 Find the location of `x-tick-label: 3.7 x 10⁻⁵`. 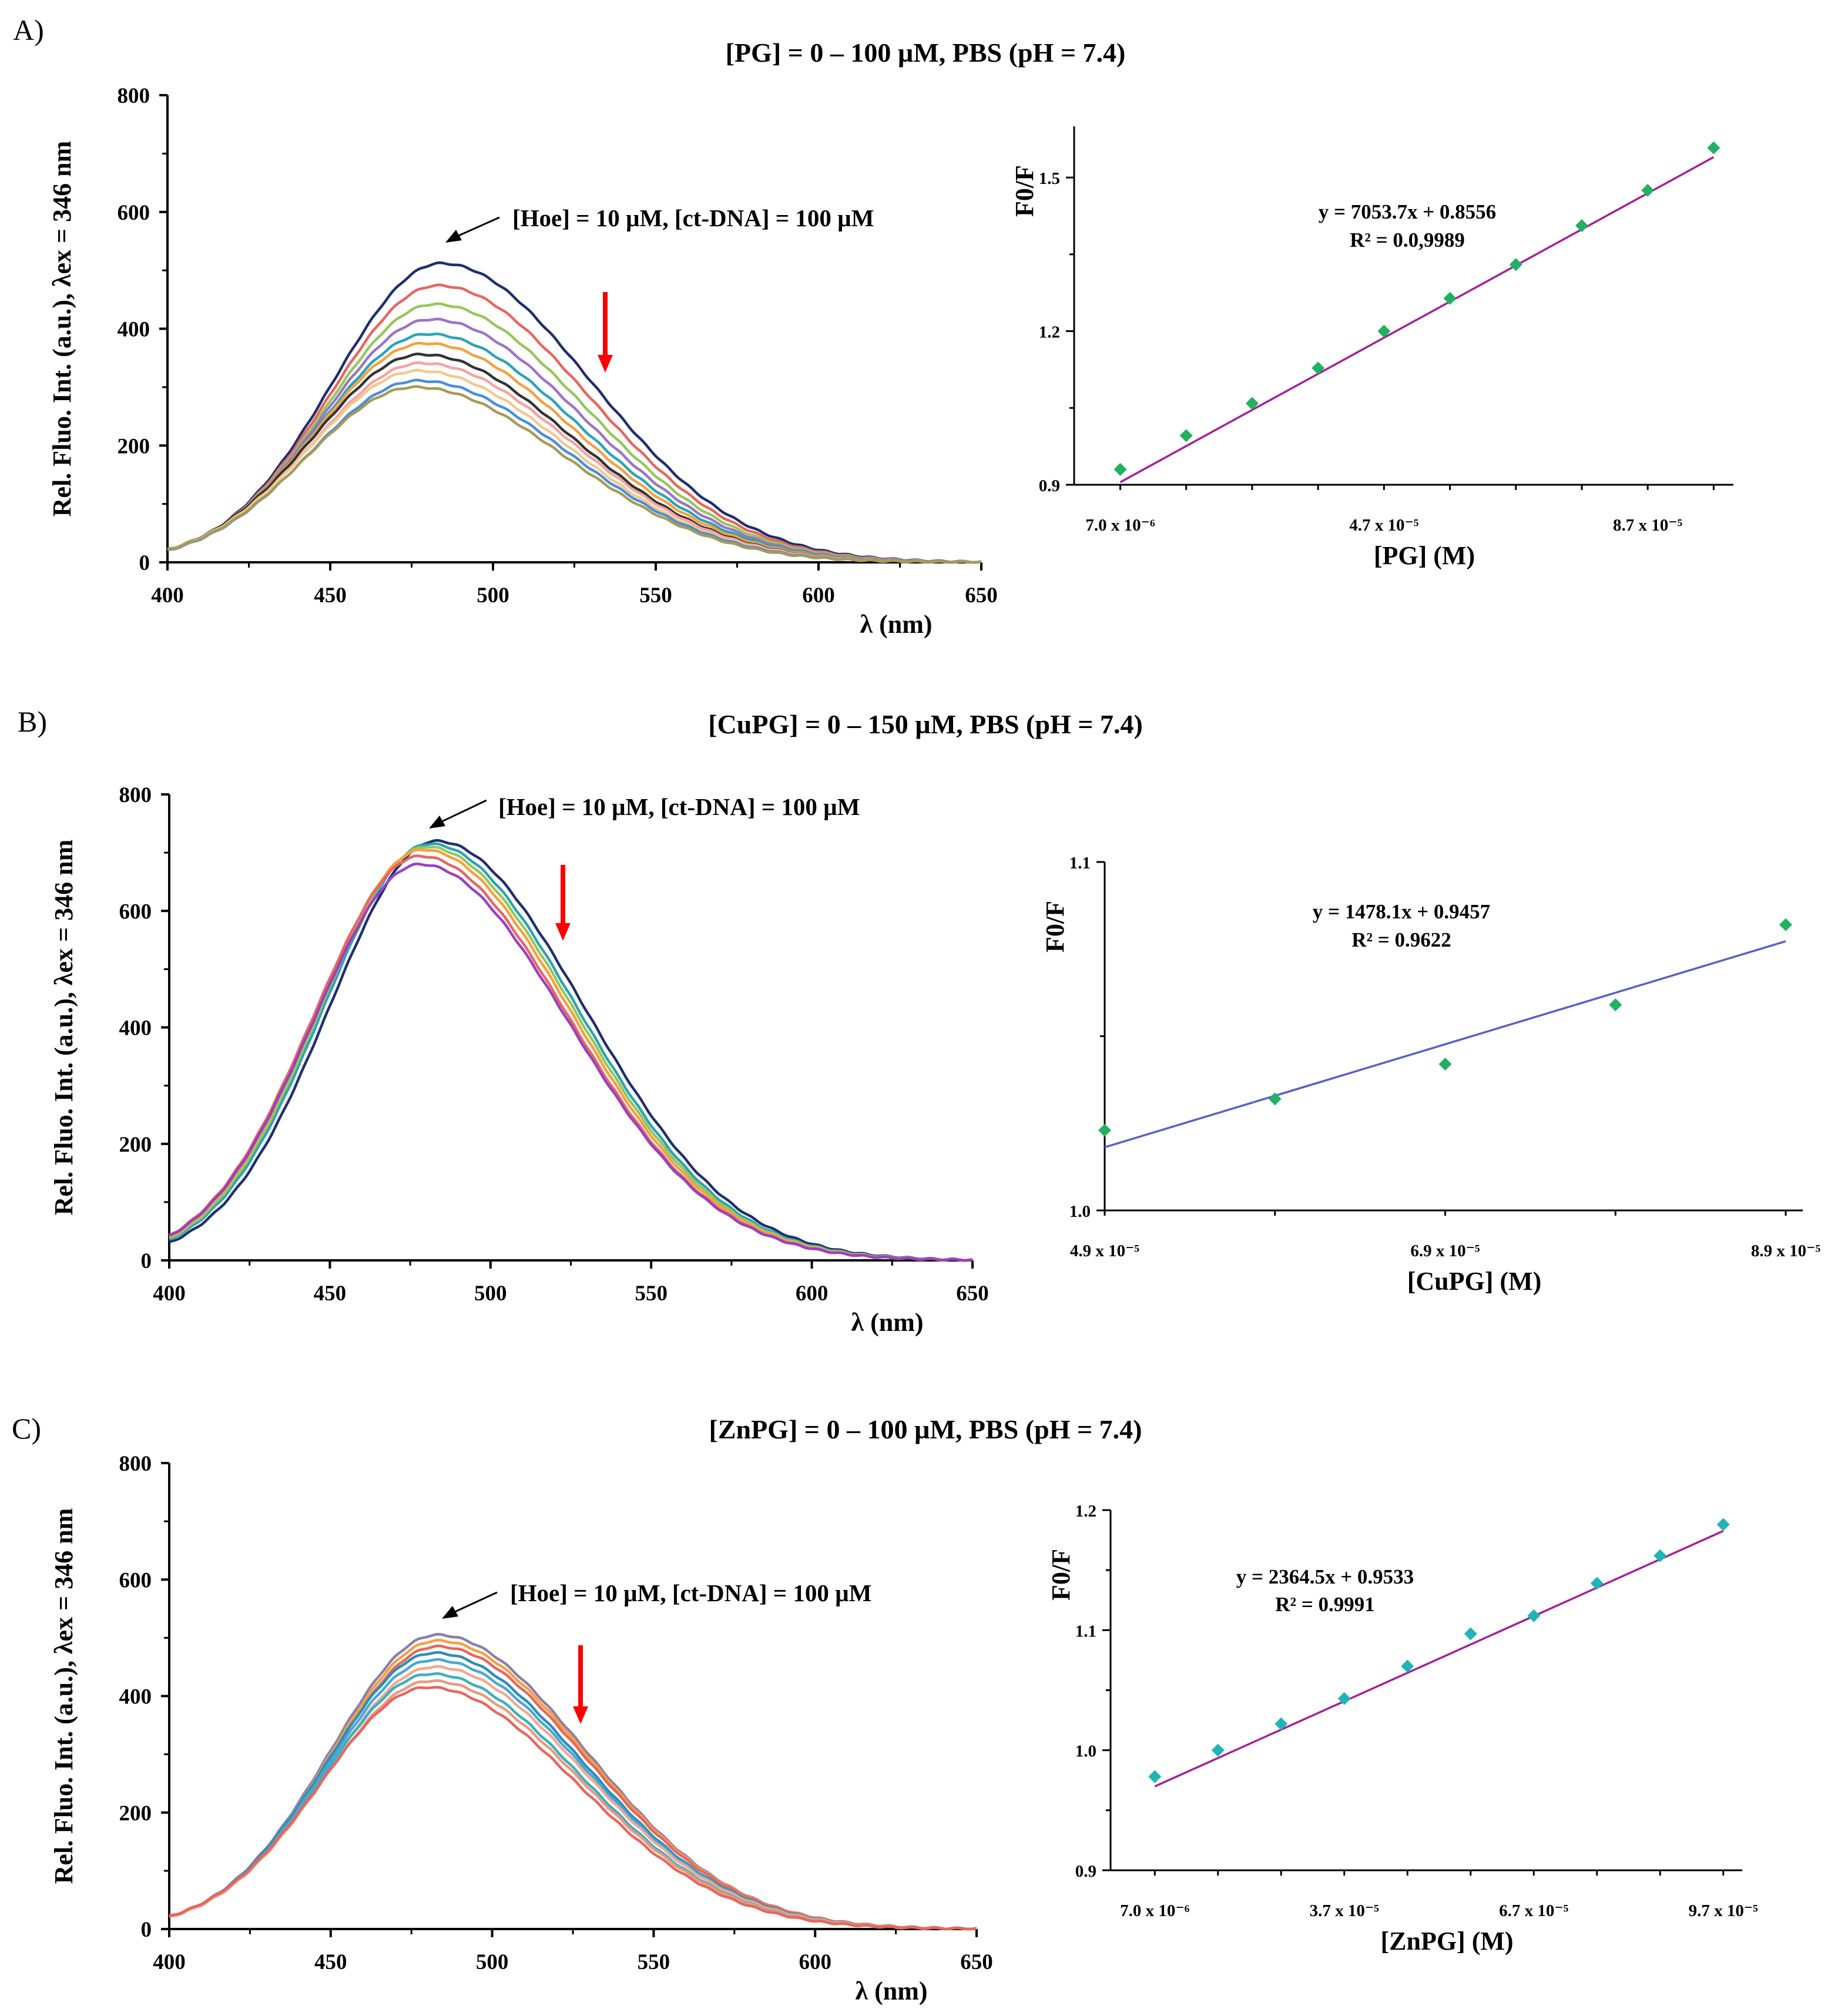

x-tick-label: 3.7 x 10⁻⁵ is located at coordinates (1345, 1910).